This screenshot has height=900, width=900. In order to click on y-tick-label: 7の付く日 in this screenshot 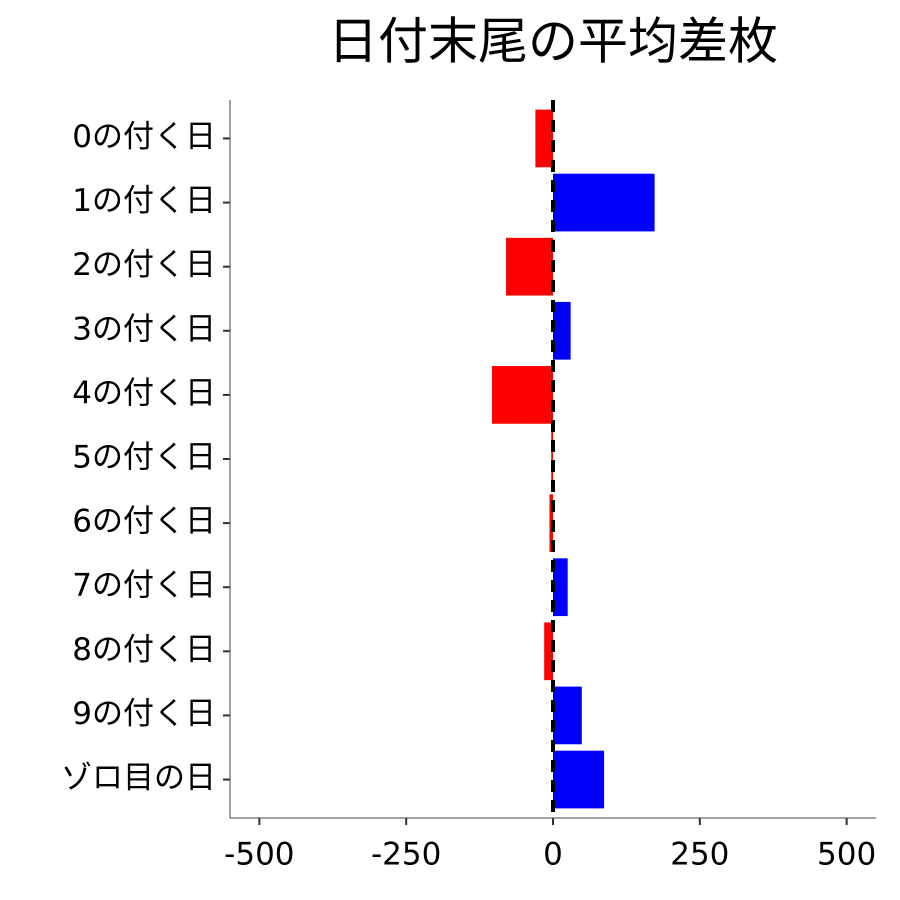, I will do `click(144, 586)`.